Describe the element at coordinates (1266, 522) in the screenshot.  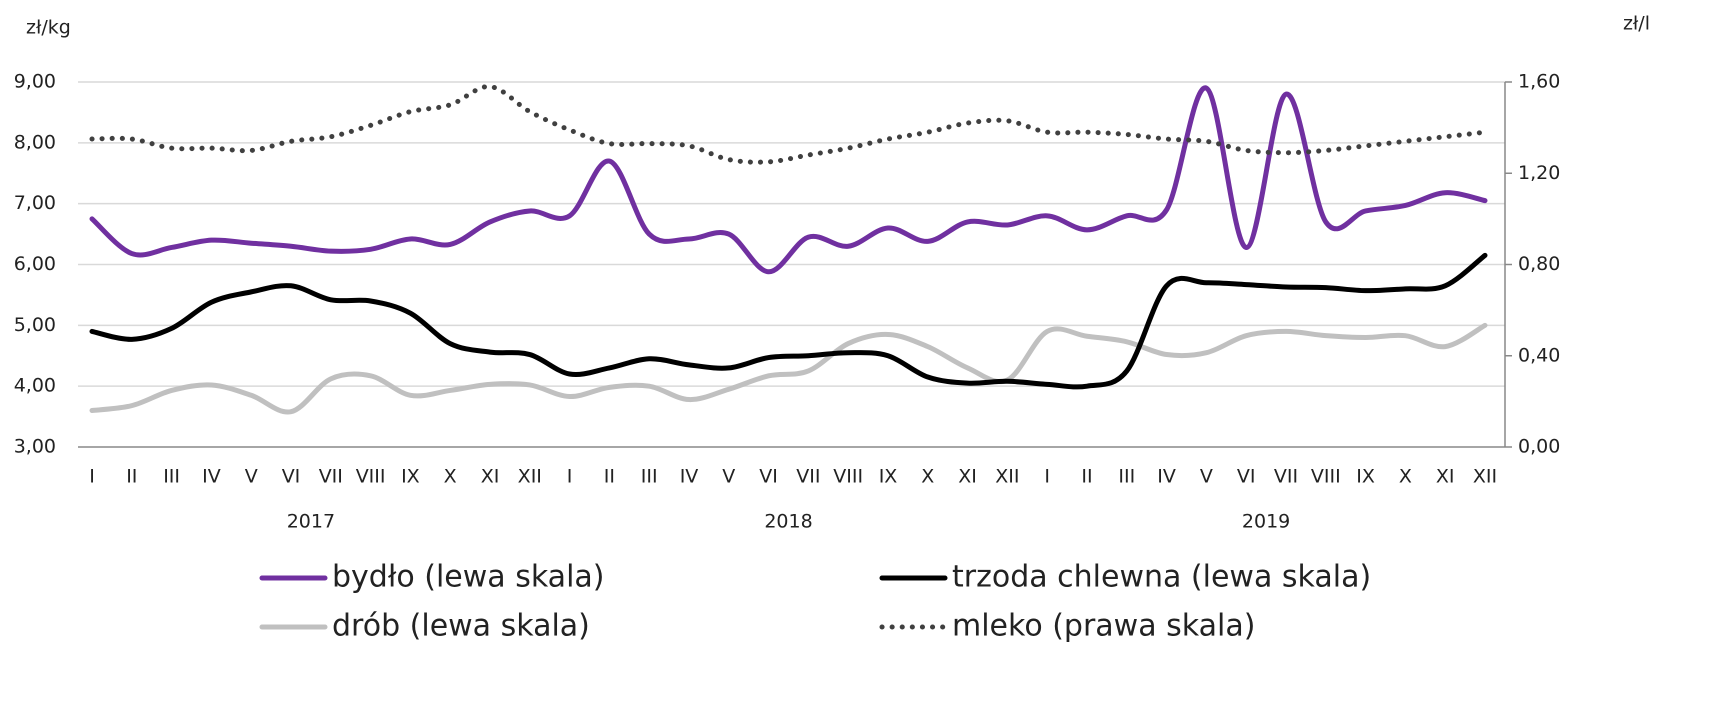
I see `year-label: 2019` at that location.